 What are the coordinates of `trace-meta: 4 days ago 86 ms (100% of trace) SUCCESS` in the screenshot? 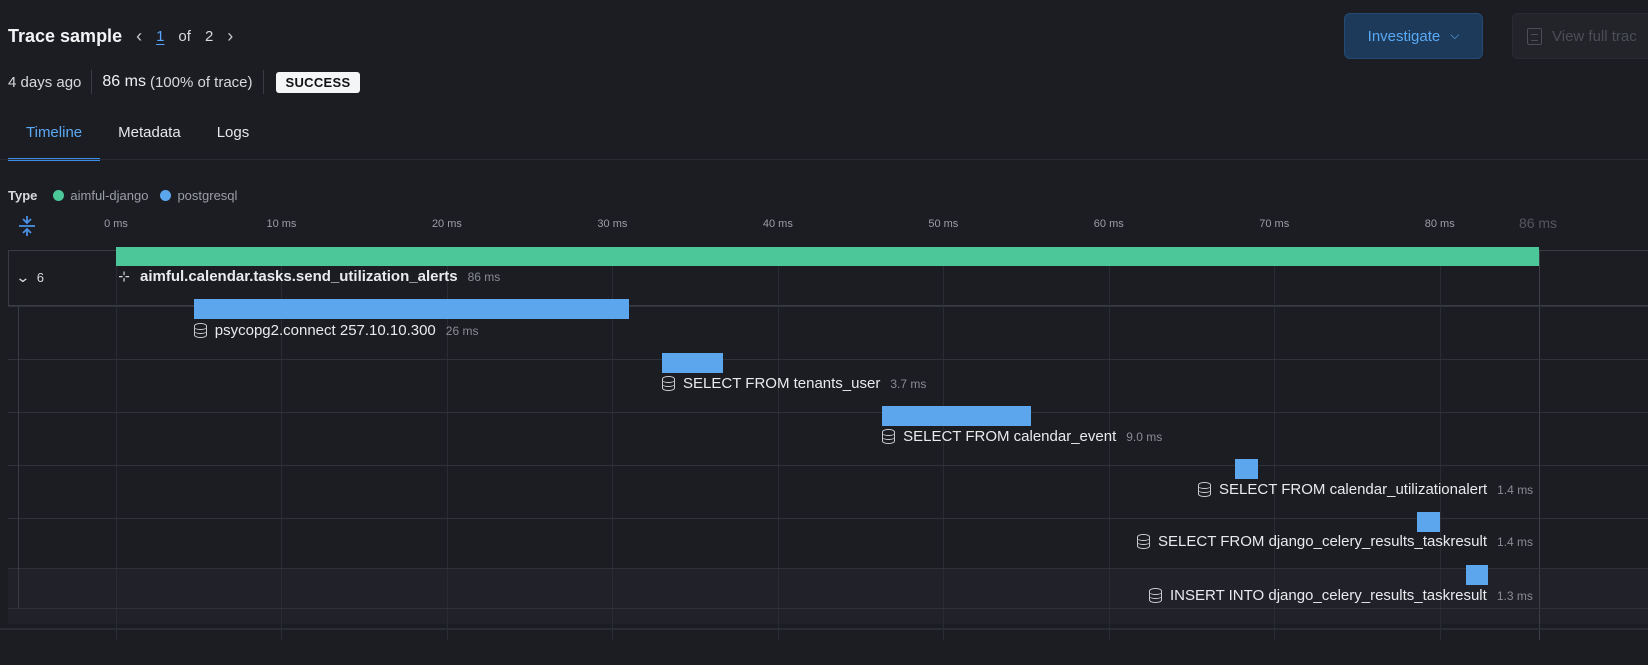 It's located at (184, 82).